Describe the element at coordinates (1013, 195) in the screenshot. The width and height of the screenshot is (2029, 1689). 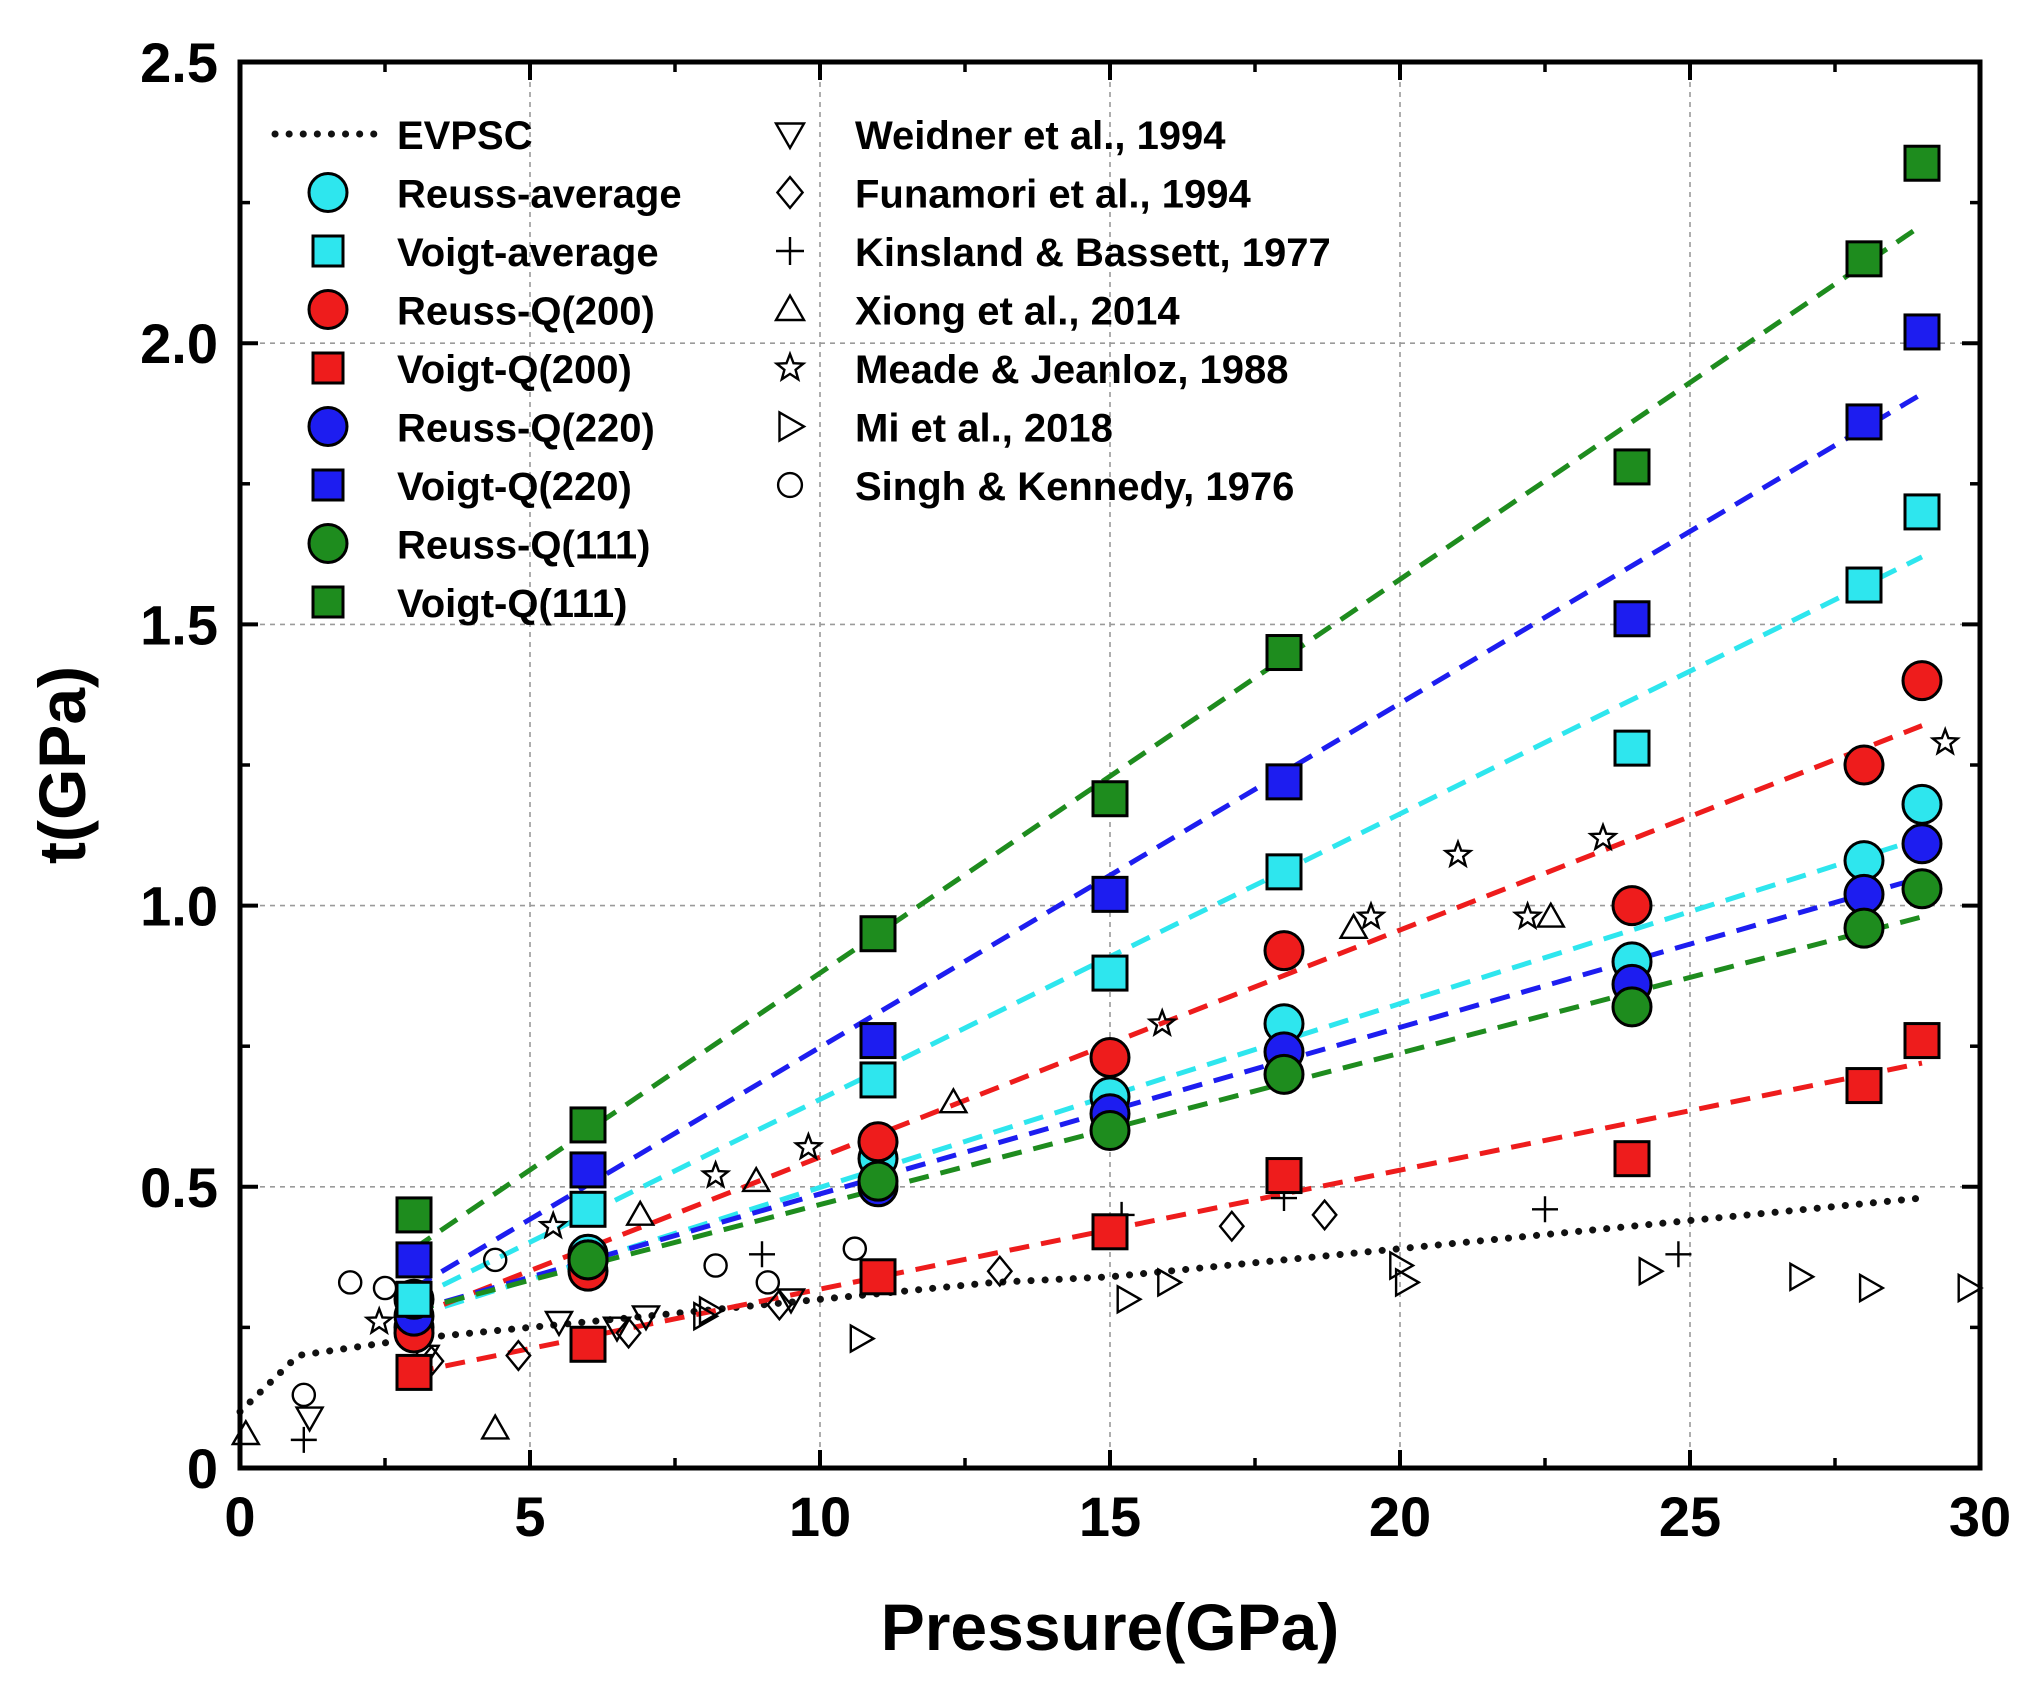
I see `legend-item-funamori-et-al-1994: Funamori et al., 1994` at that location.